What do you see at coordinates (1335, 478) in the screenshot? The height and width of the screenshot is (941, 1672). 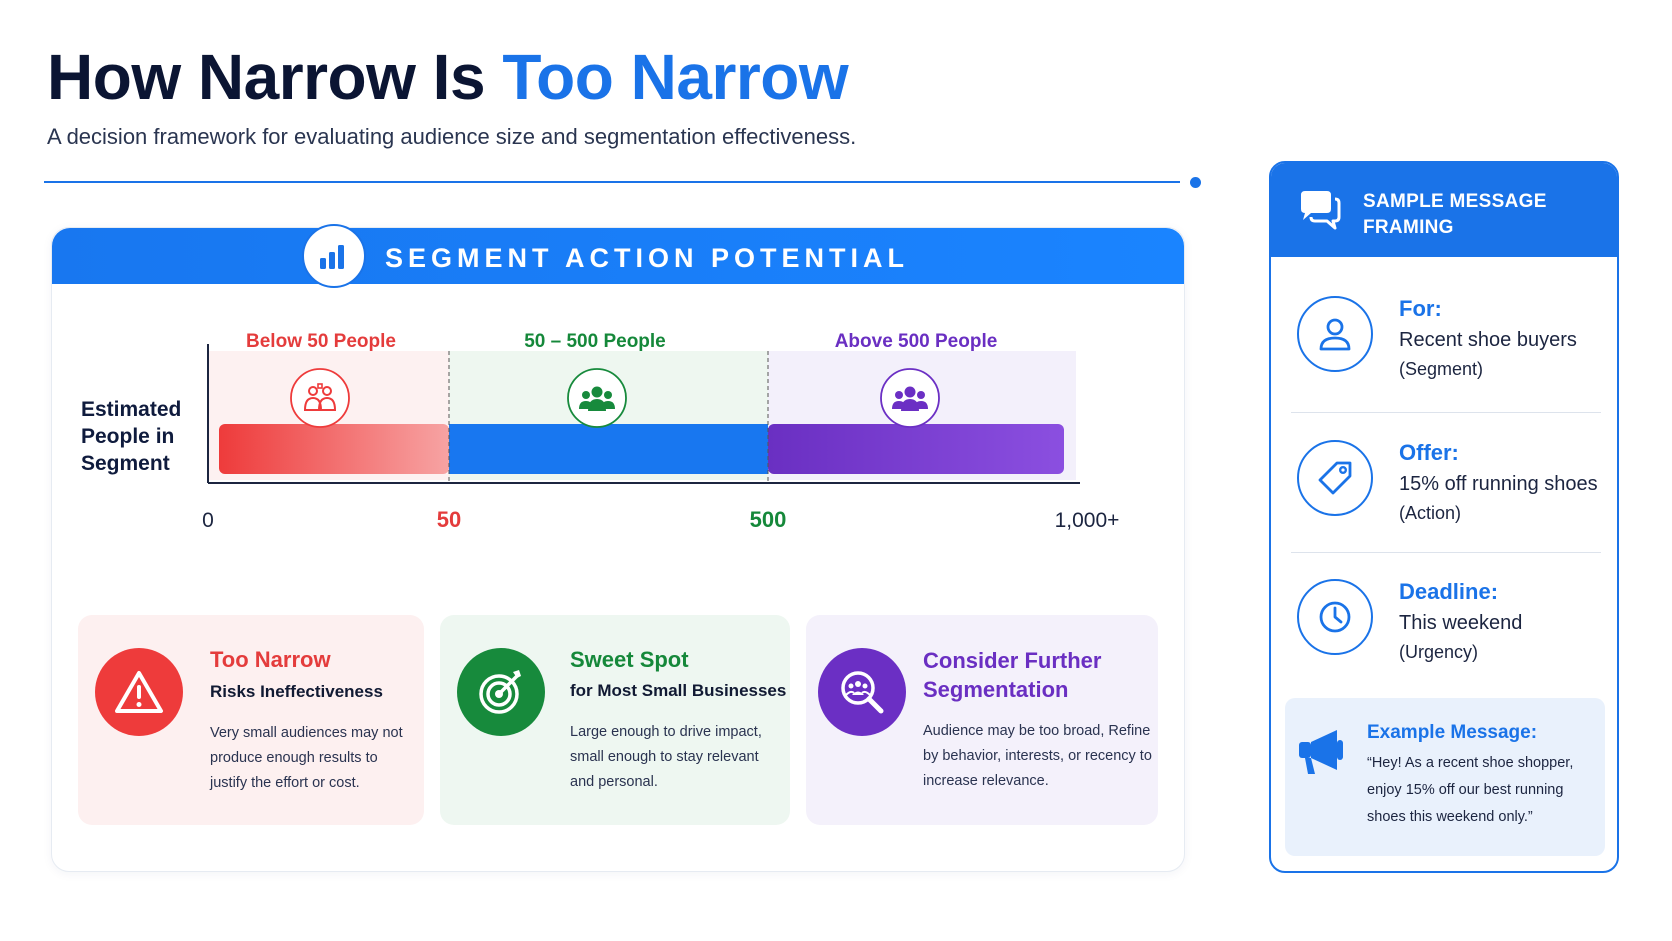 I see `tag-icon` at bounding box center [1335, 478].